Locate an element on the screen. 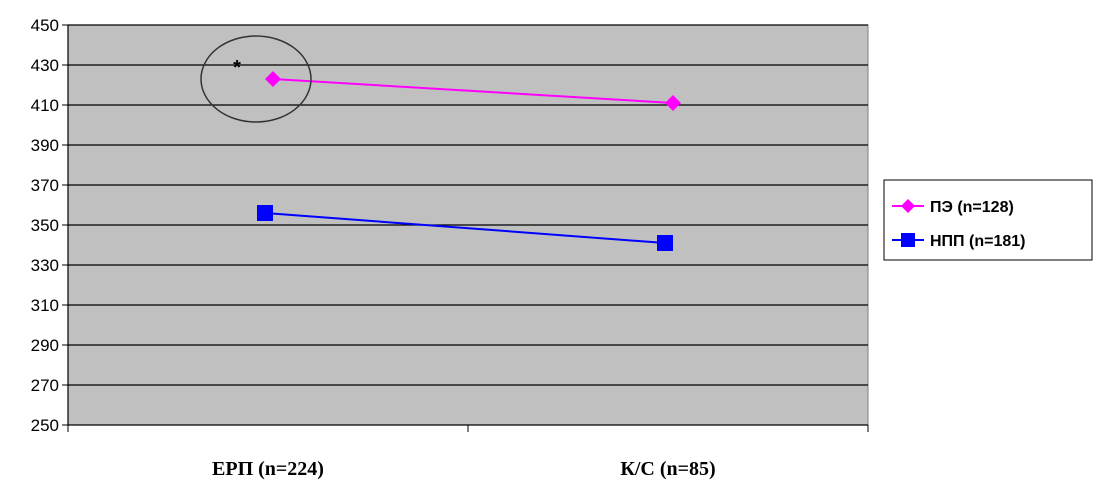  y-tick-label: 350 is located at coordinates (45, 225).